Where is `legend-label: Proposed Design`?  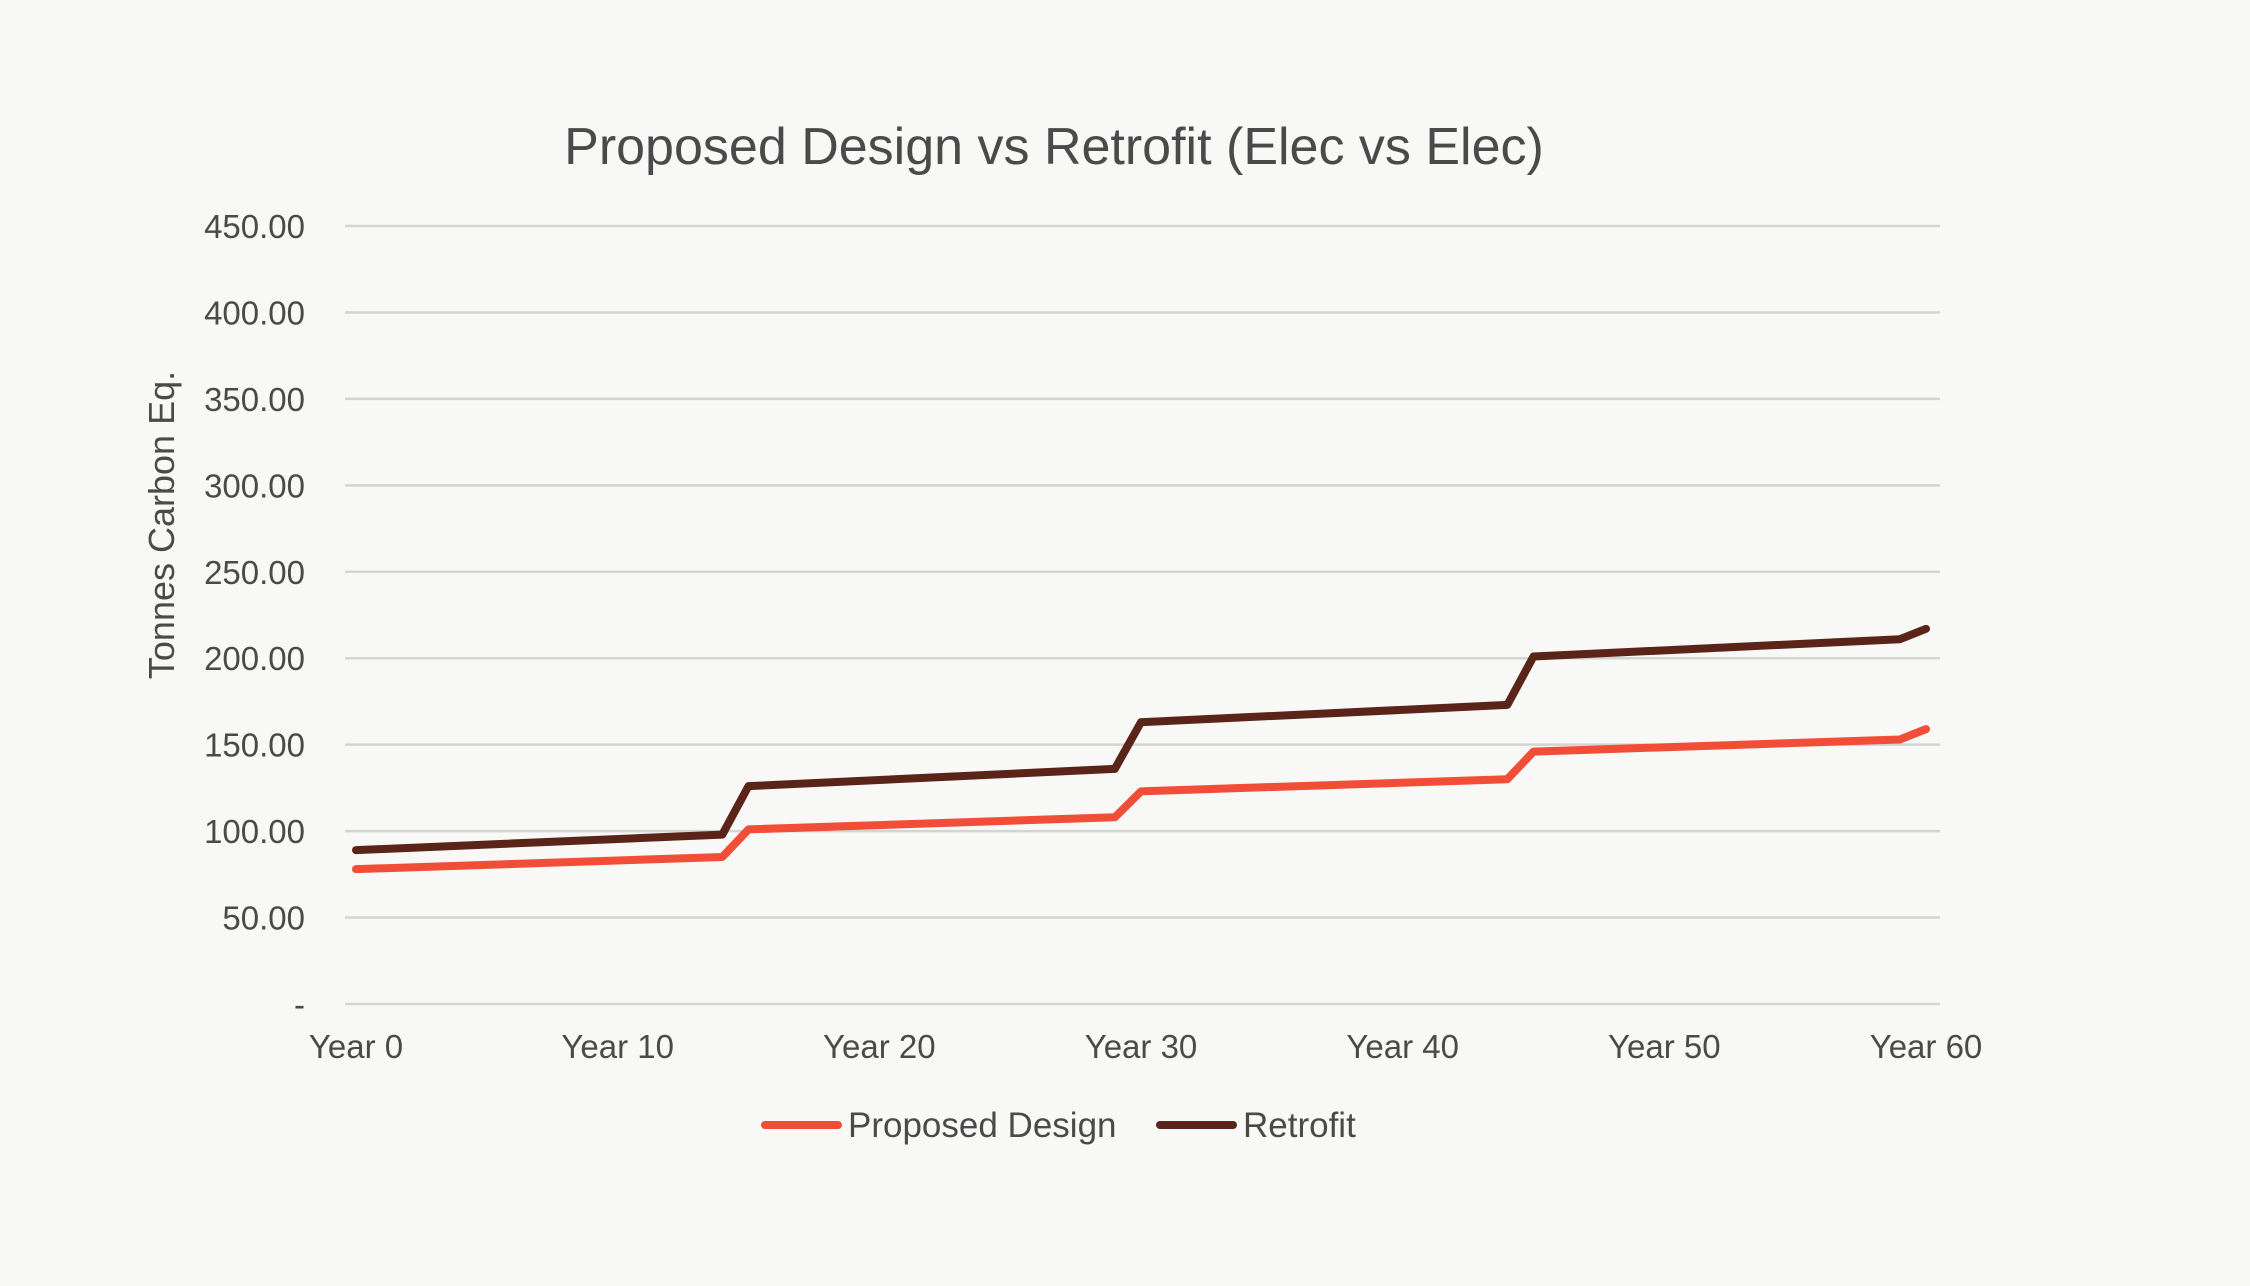
legend-label: Proposed Design is located at coordinates (982, 1125).